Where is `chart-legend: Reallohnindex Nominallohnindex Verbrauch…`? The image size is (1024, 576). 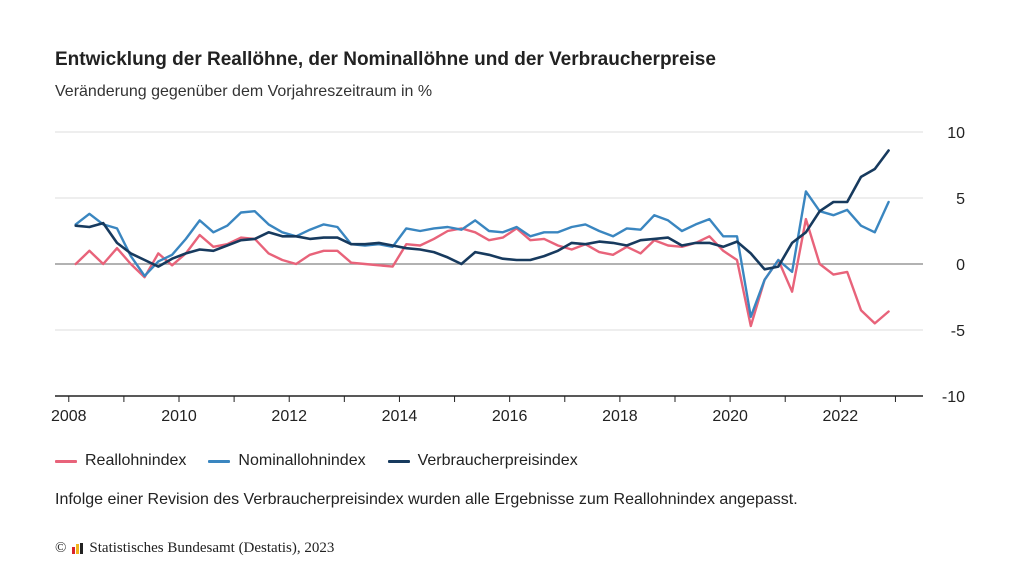
chart-legend: Reallohnindex Nominallohnindex Verbrauch… is located at coordinates (316, 461).